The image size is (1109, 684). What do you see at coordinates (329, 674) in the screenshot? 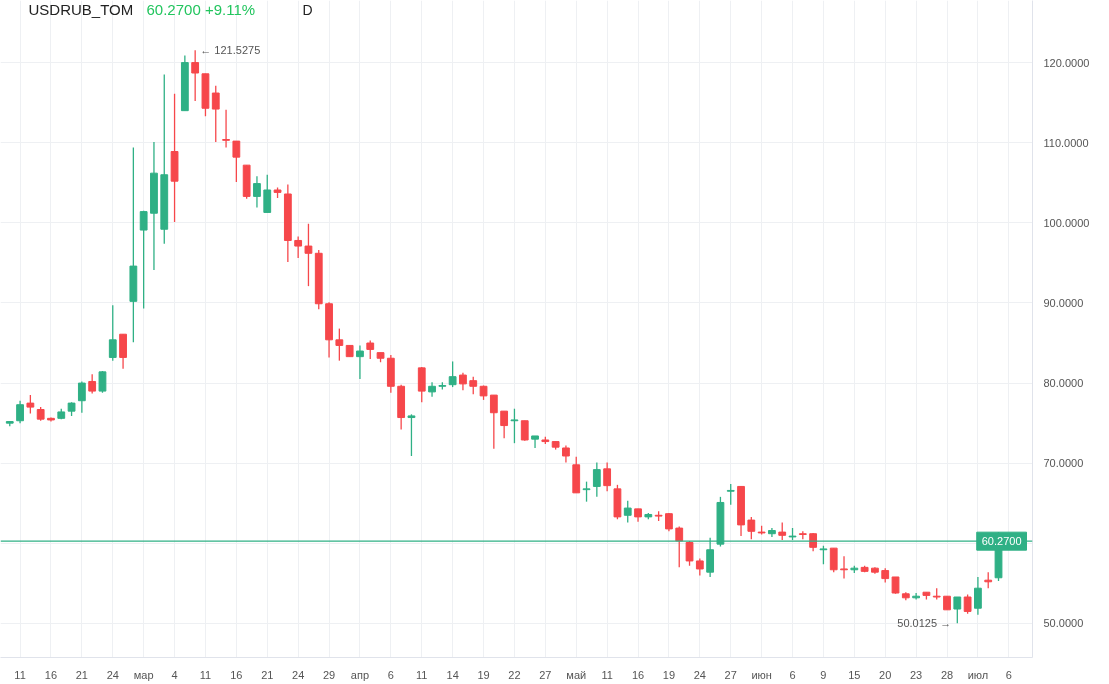
I see `x-tick-label: 29` at bounding box center [329, 674].